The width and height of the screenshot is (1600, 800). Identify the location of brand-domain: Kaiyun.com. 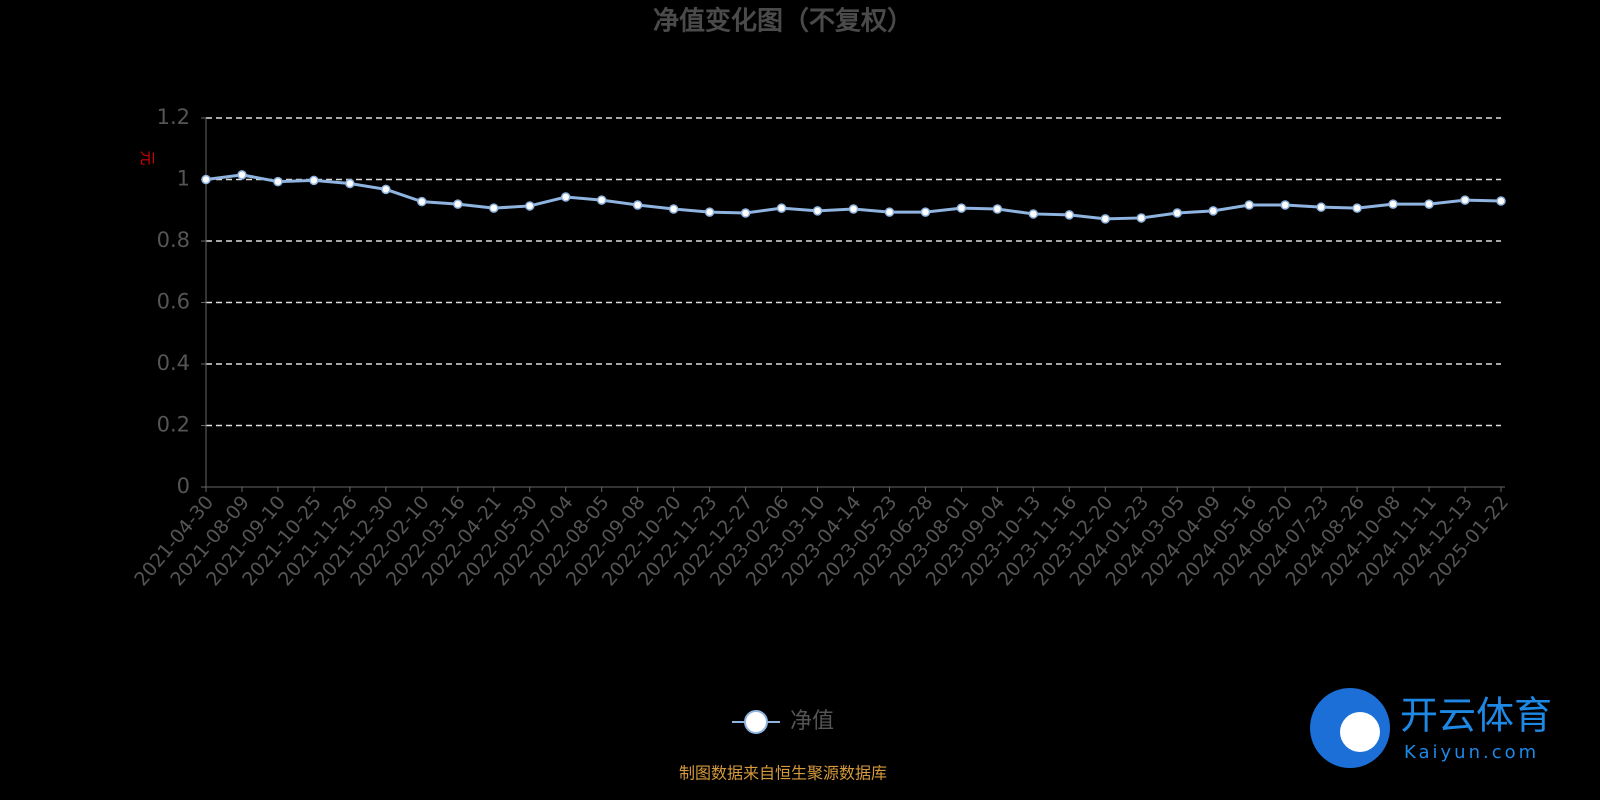
(1471, 752).